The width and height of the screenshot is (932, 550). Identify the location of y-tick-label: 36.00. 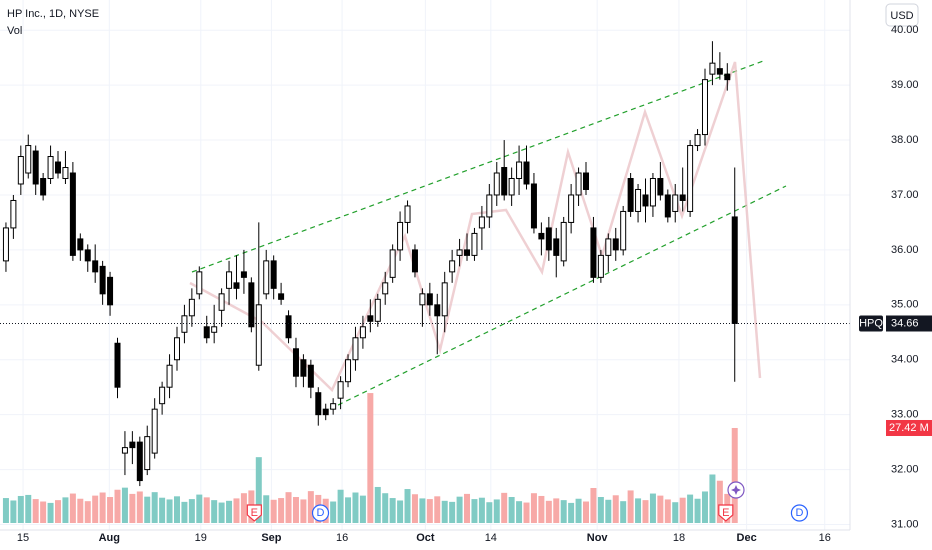
(905, 250).